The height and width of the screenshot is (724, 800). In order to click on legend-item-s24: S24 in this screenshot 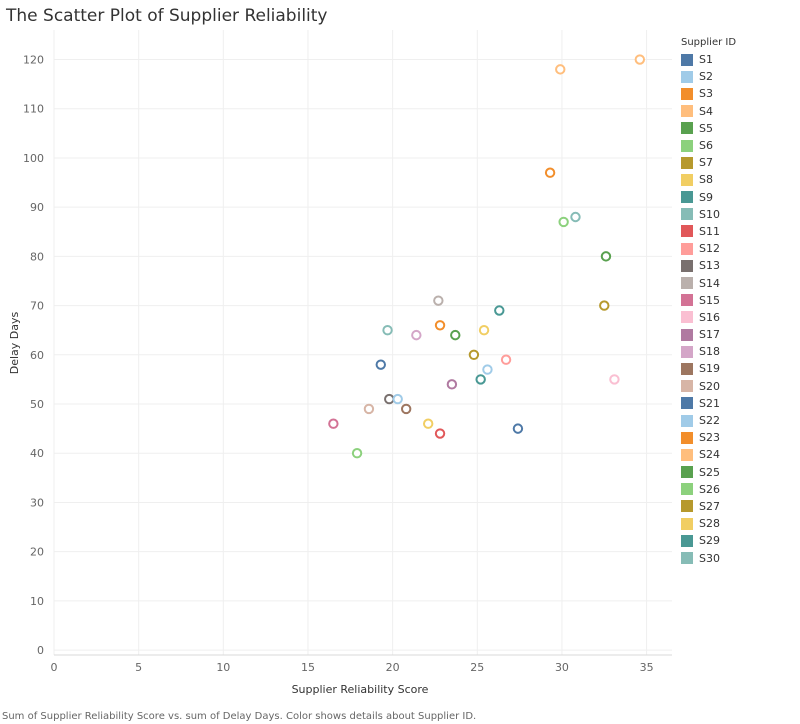, I will do `click(708, 454)`.